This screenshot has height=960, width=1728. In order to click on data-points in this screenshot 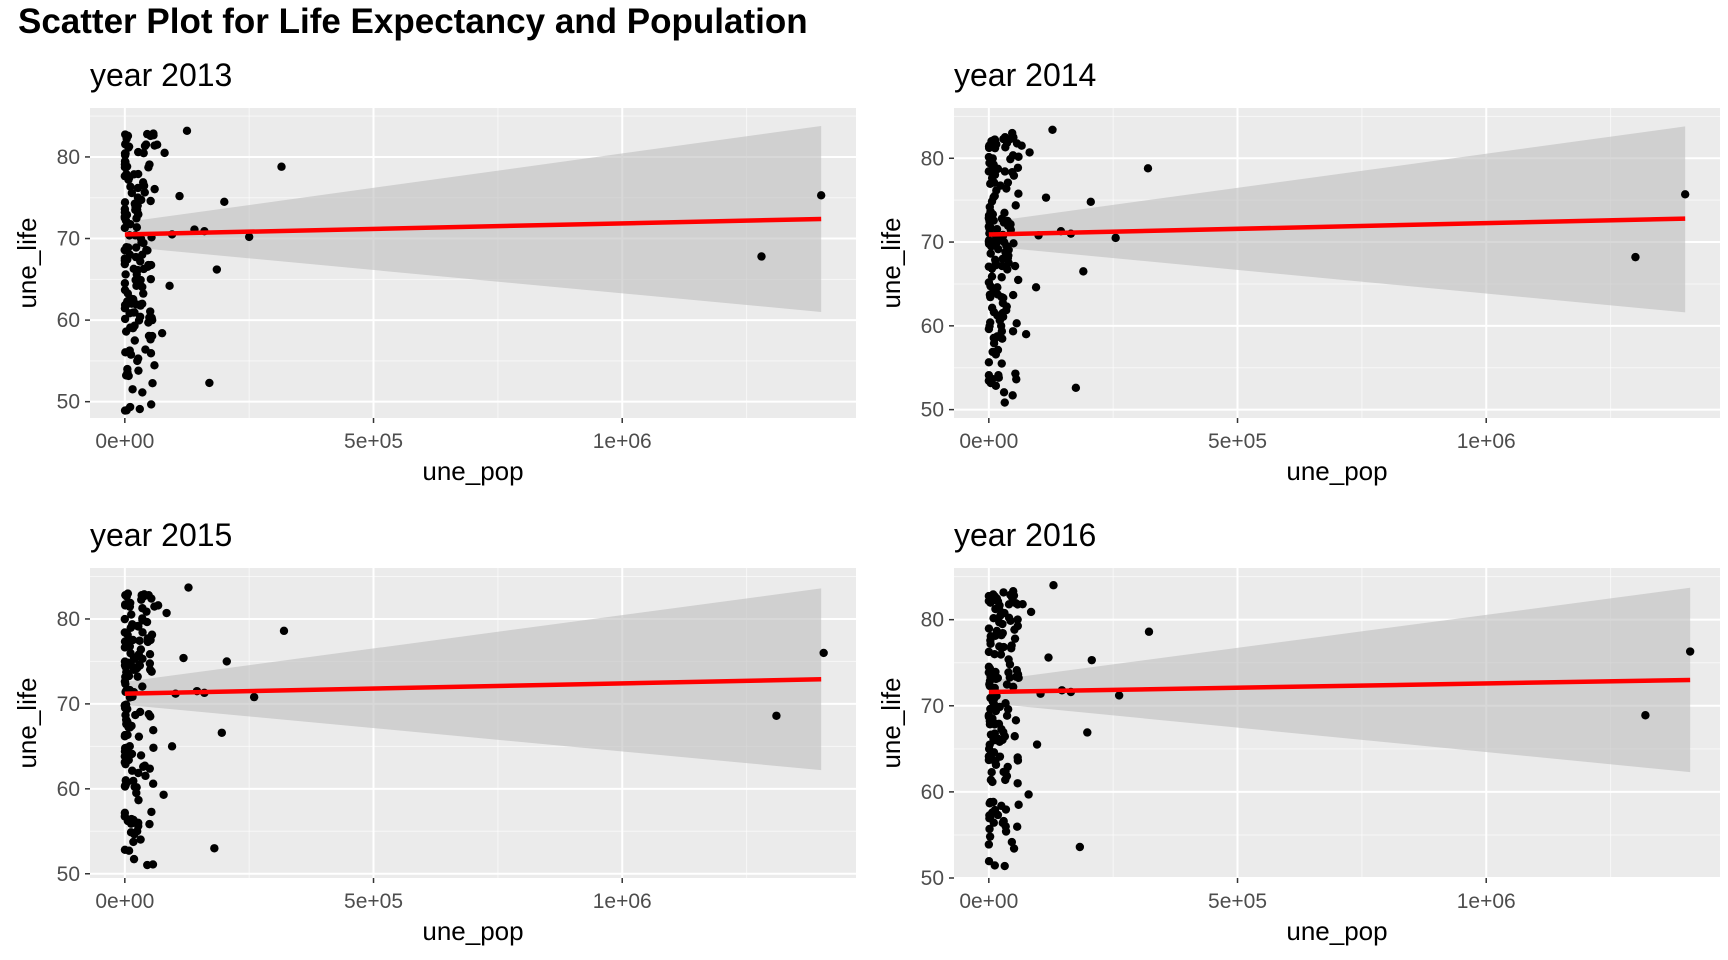, I will do `click(1339, 726)`.